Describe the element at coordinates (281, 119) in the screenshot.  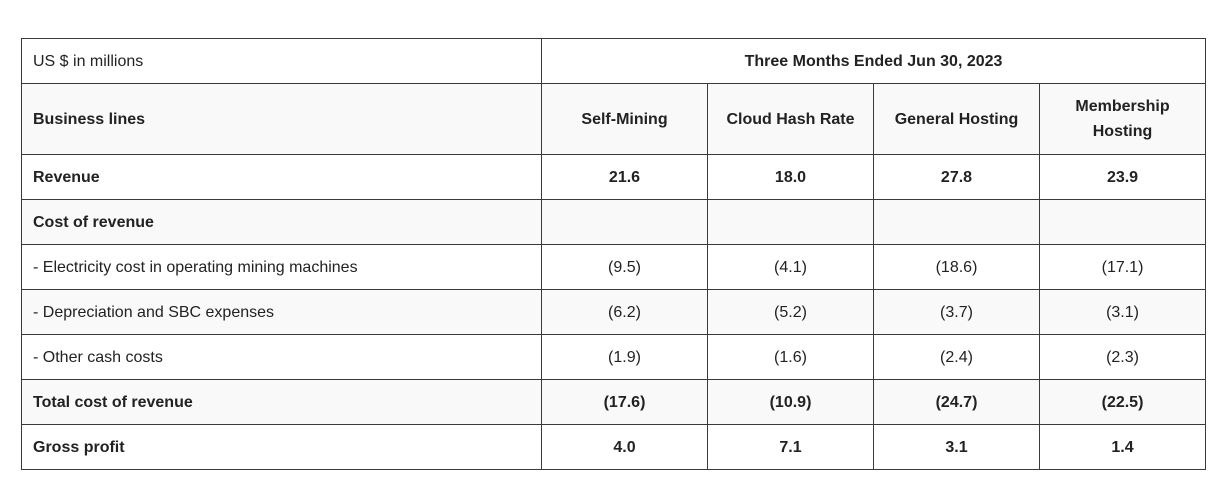
I see `header-label: Business lines` at that location.